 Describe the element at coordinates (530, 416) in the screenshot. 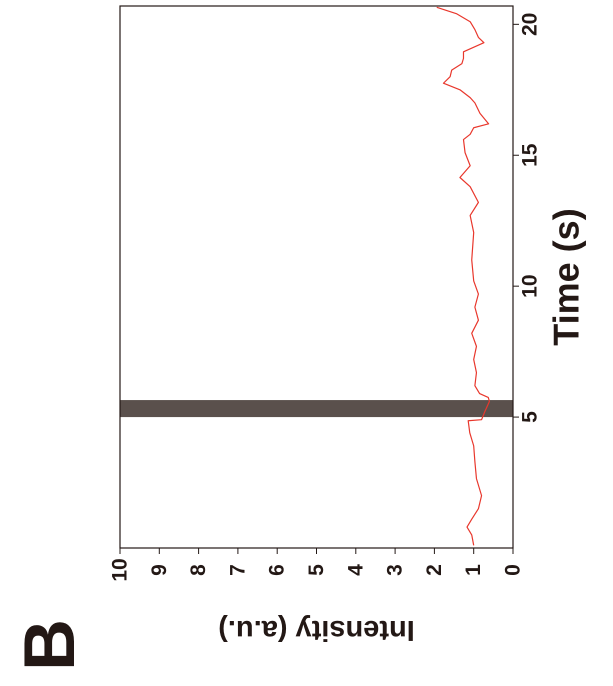

I see `y-tick-label: 5` at that location.